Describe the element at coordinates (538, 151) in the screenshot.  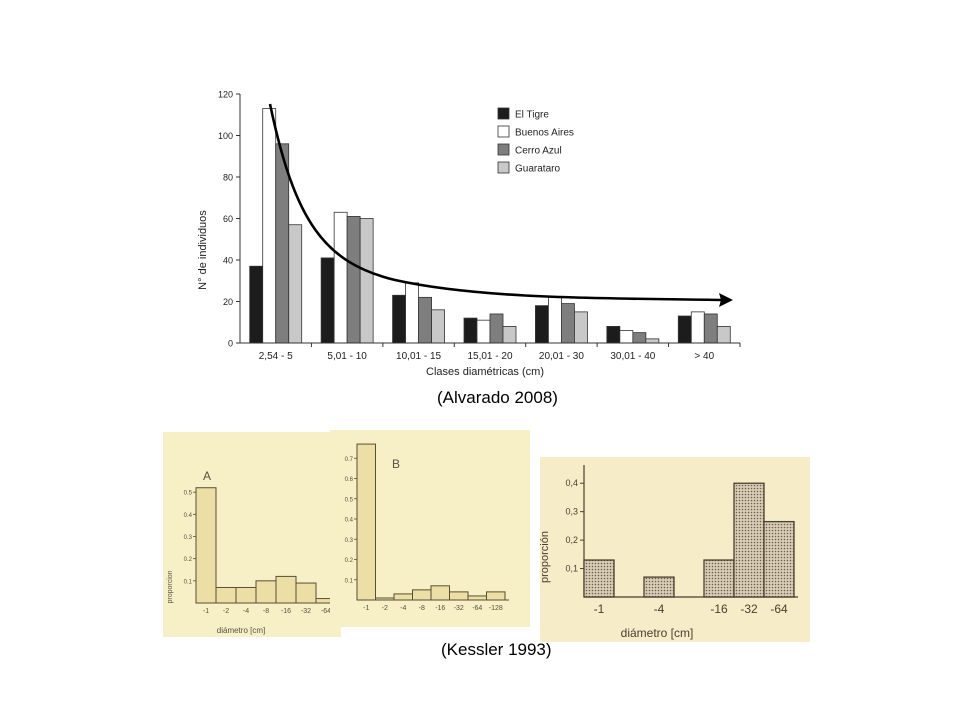
I see `legend-label: Cerro Azul` at that location.